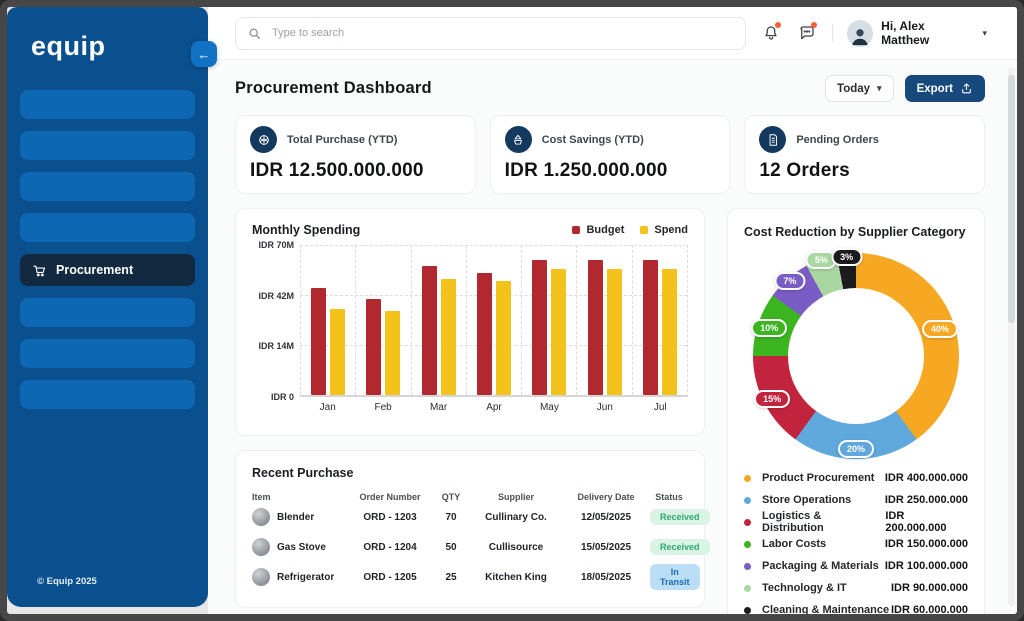  What do you see at coordinates (493, 295) in the screenshot?
I see `gridline` at bounding box center [493, 295].